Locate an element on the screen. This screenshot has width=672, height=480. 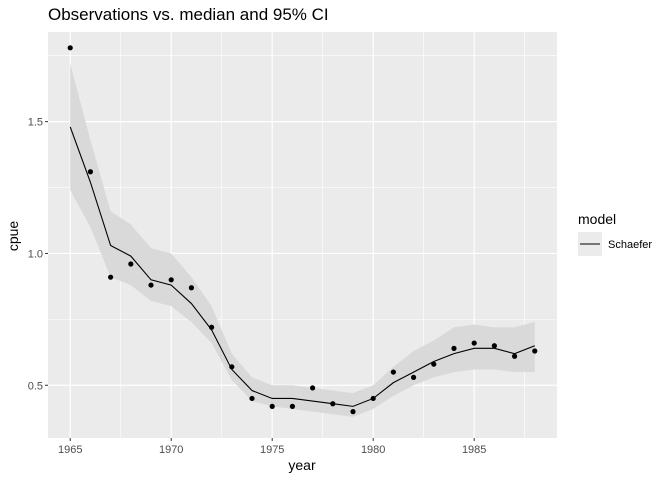
y-tick-label: 1.5 is located at coordinates (35, 123).